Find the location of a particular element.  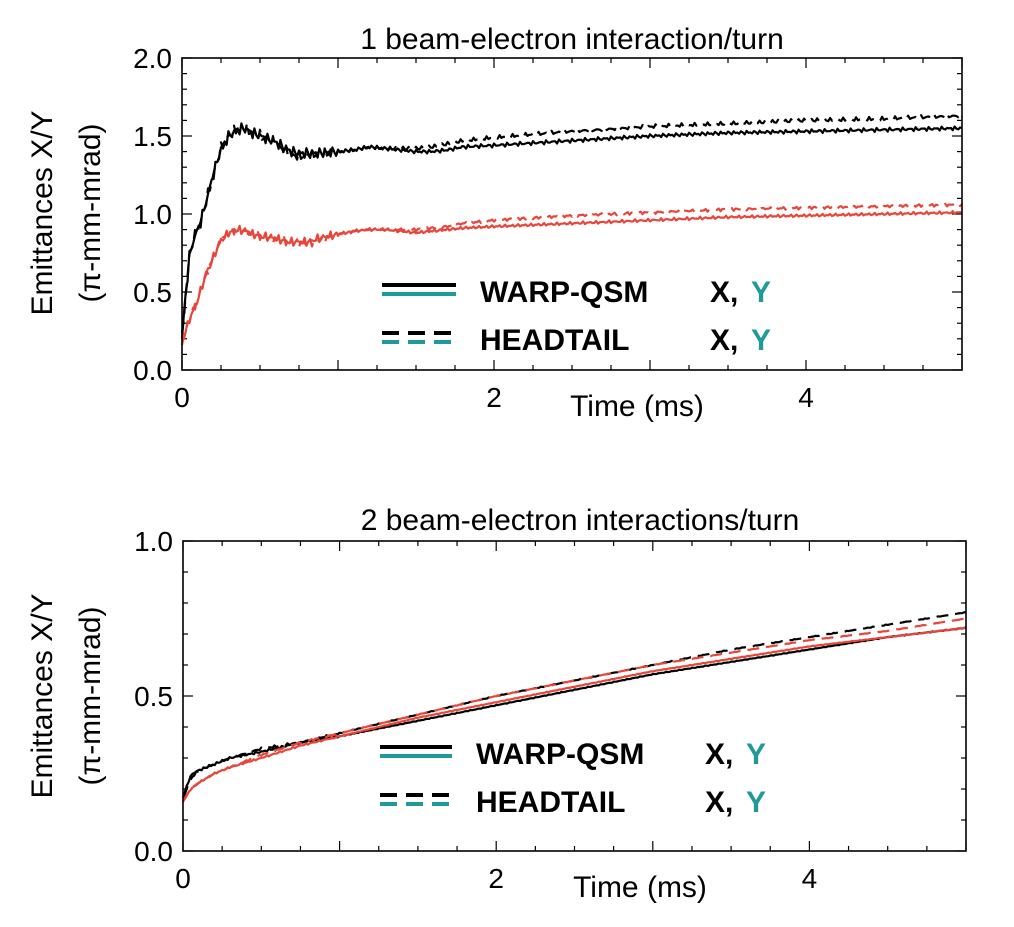

chart-2-legend-headtail-label: HEADTAIL is located at coordinates (550, 802).